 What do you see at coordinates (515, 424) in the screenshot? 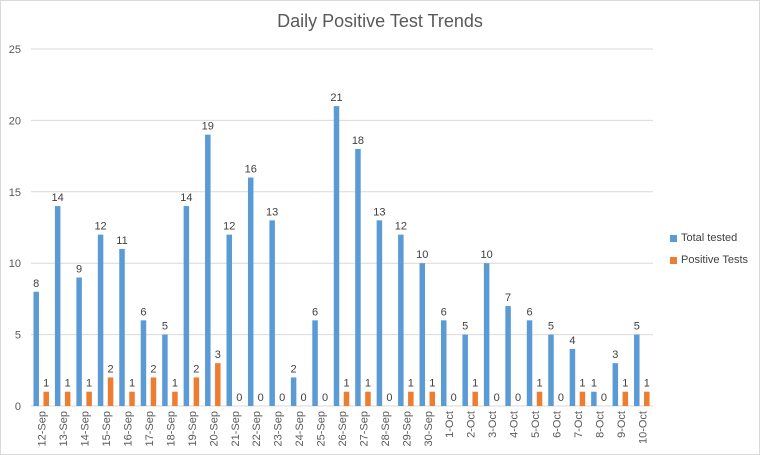
I see `x-tick-label: 4-Oct` at bounding box center [515, 424].